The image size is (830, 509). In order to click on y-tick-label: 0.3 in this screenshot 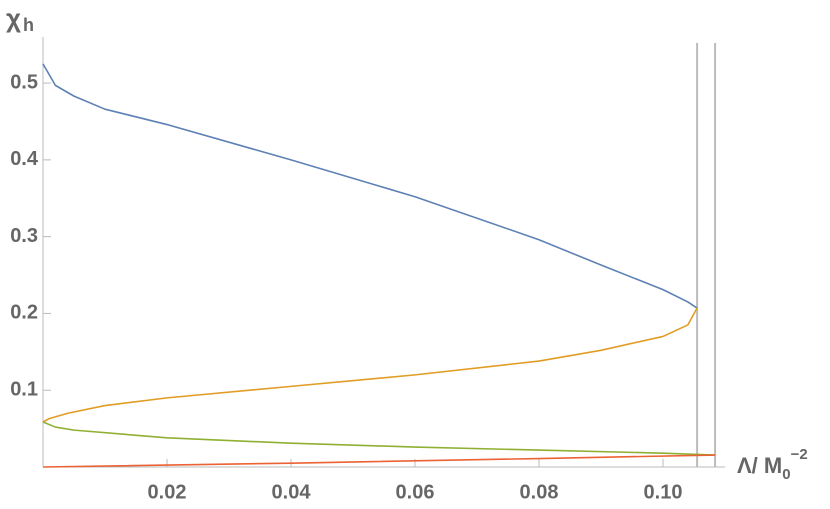, I will do `click(24, 236)`.